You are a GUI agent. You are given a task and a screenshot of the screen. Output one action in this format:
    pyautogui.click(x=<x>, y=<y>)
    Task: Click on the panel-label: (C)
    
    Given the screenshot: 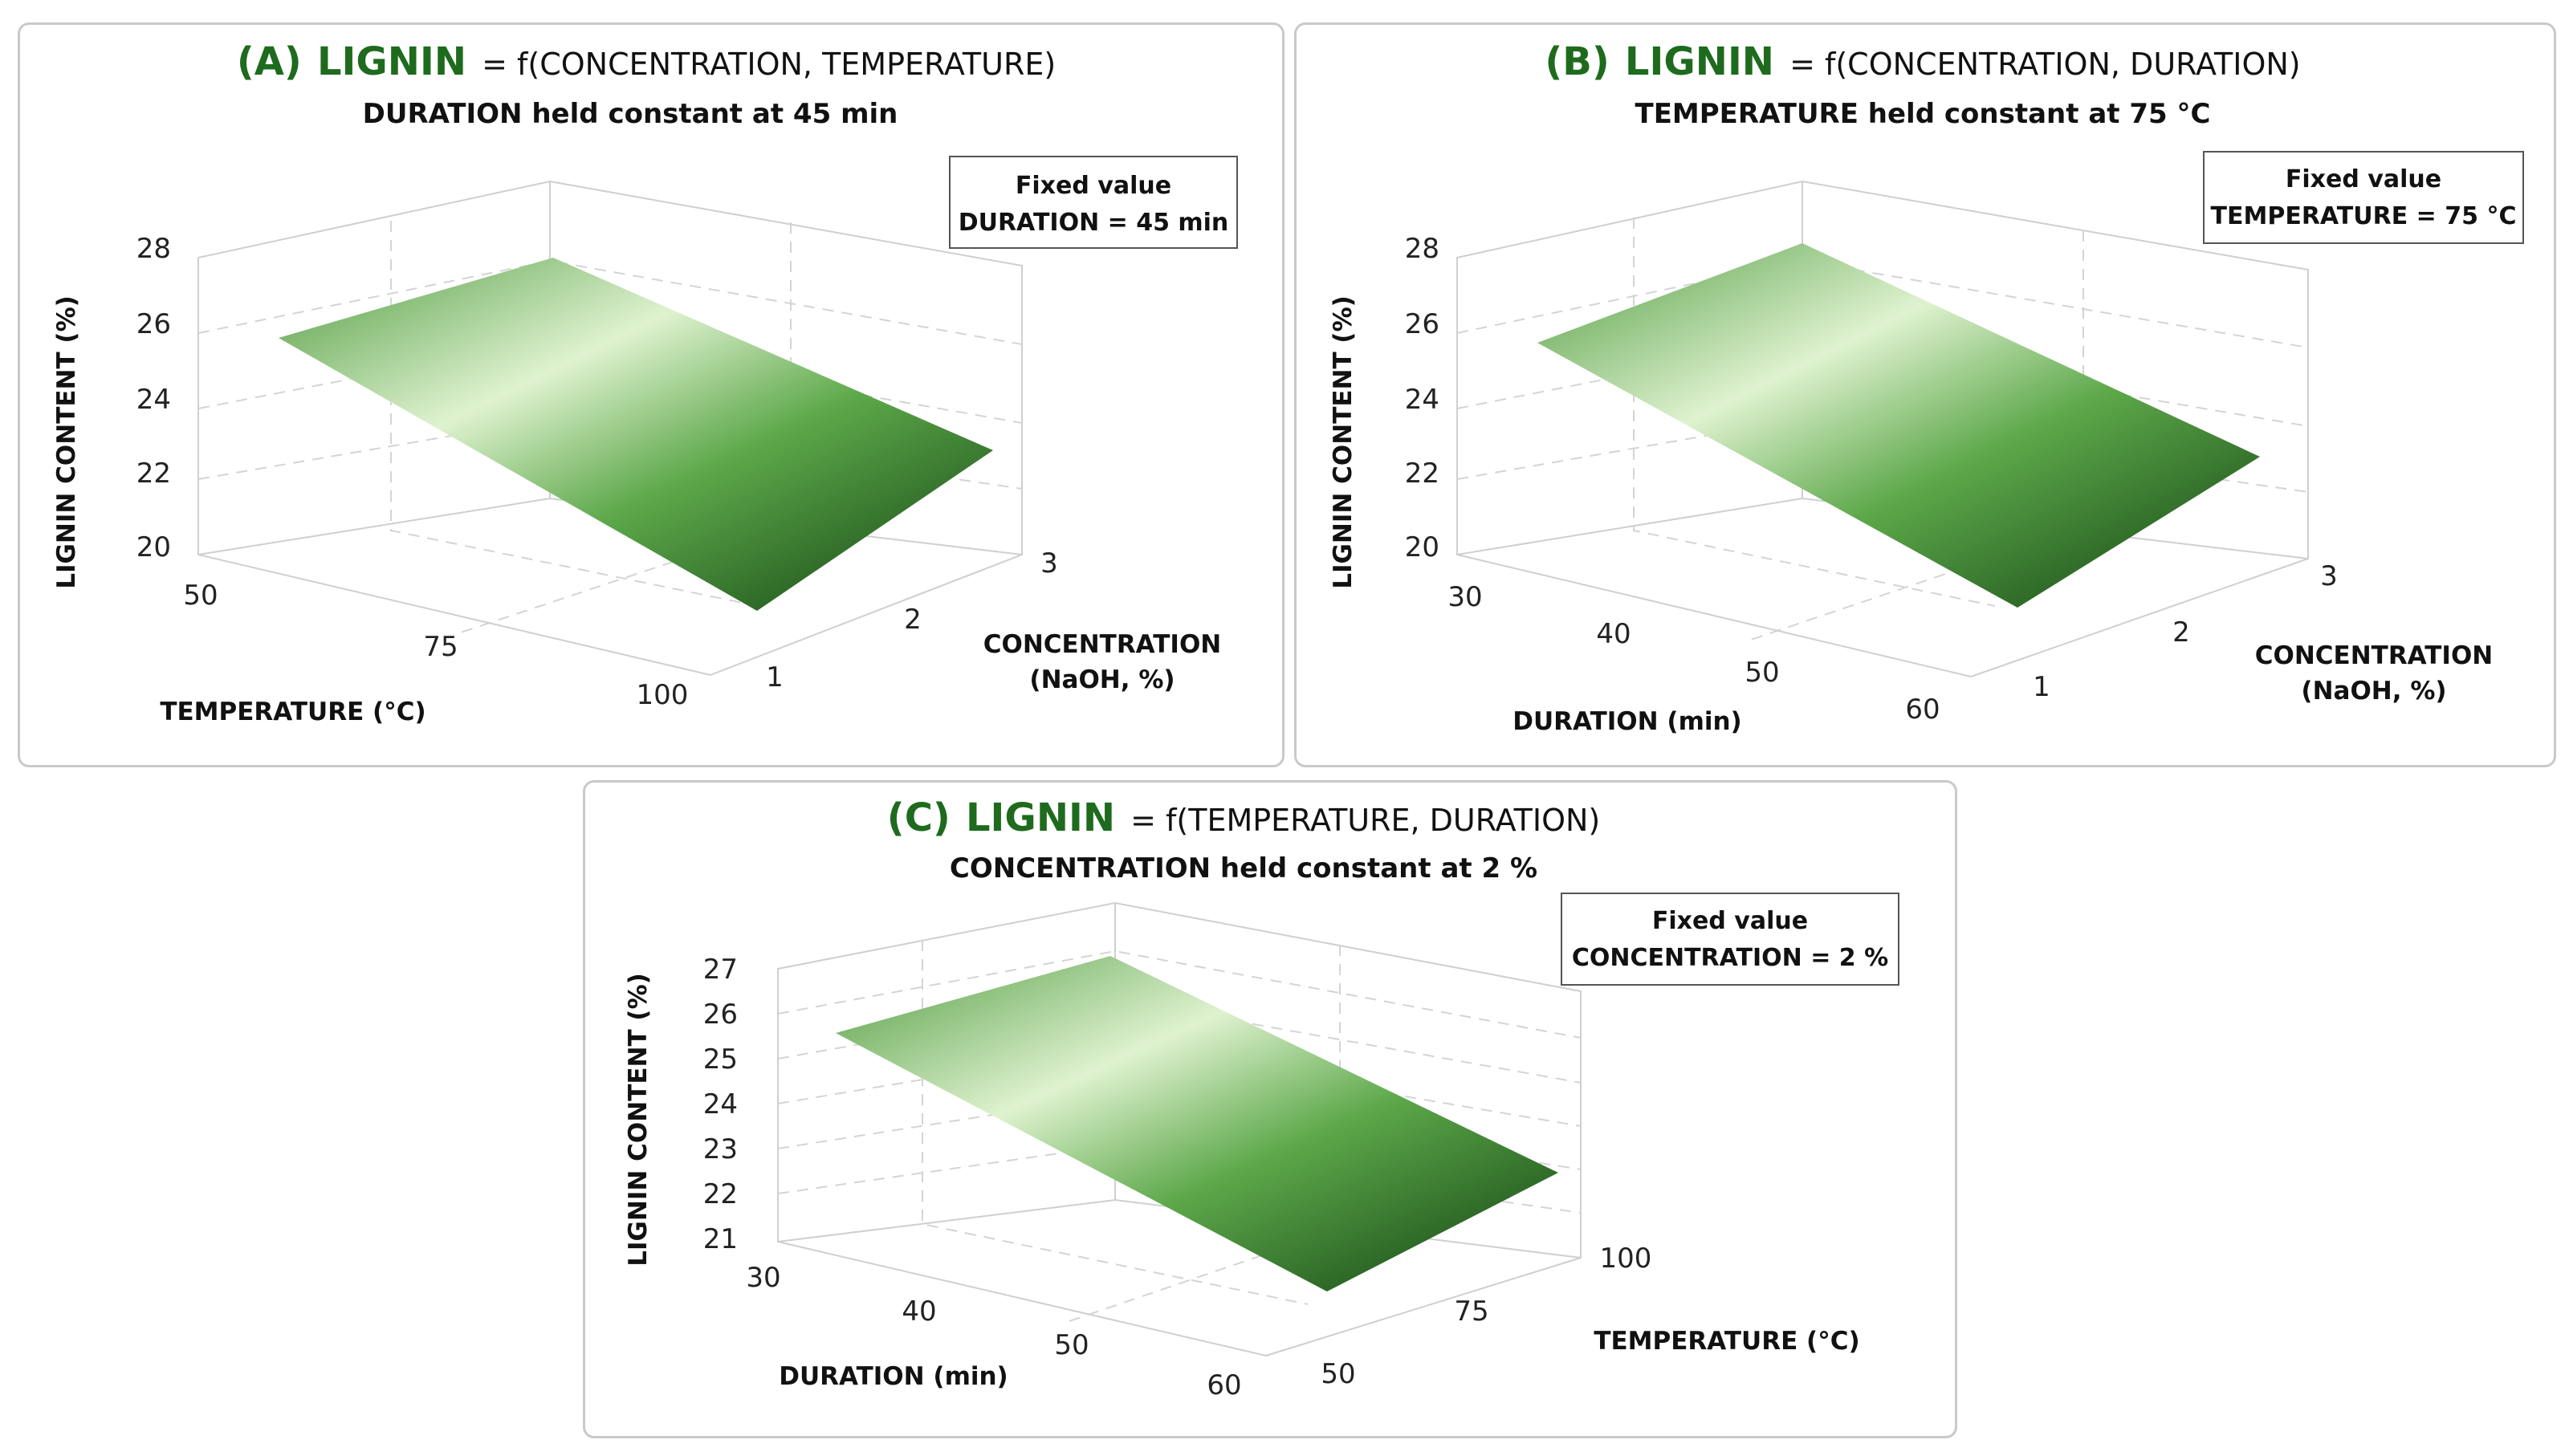 What is the action you would take?
    pyautogui.click(x=919, y=818)
    